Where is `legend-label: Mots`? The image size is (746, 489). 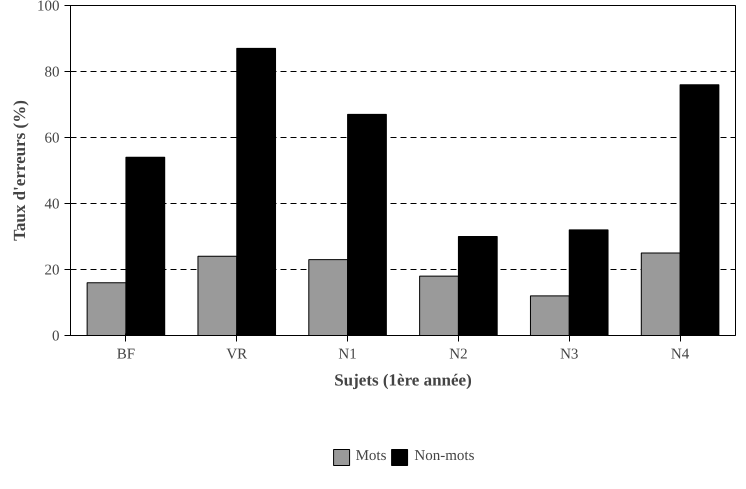
legend-label: Mots is located at coordinates (371, 457).